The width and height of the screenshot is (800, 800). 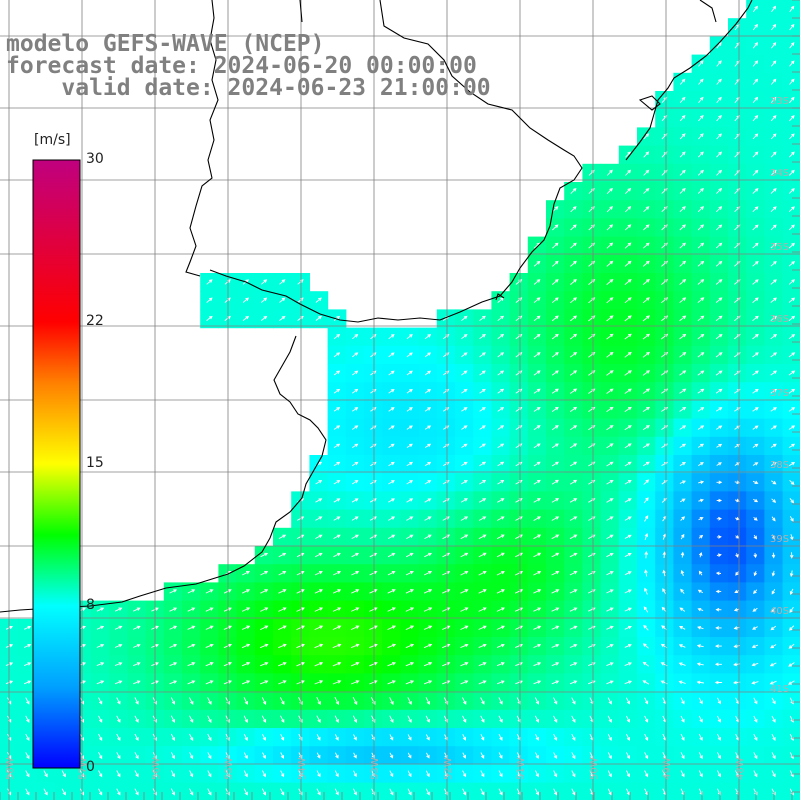 What do you see at coordinates (779, 611) in the screenshot?
I see `latitude-label: 40S` at bounding box center [779, 611].